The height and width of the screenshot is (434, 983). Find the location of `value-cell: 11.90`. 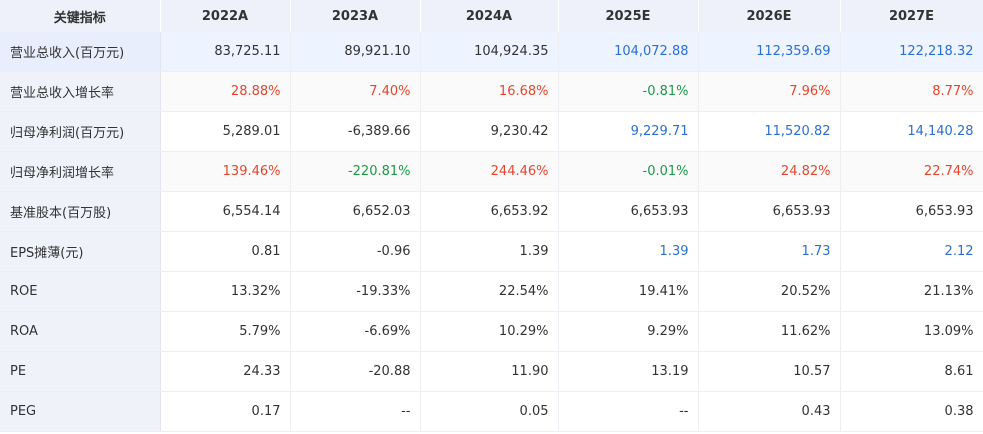

value-cell: 11.90 is located at coordinates (489, 371).